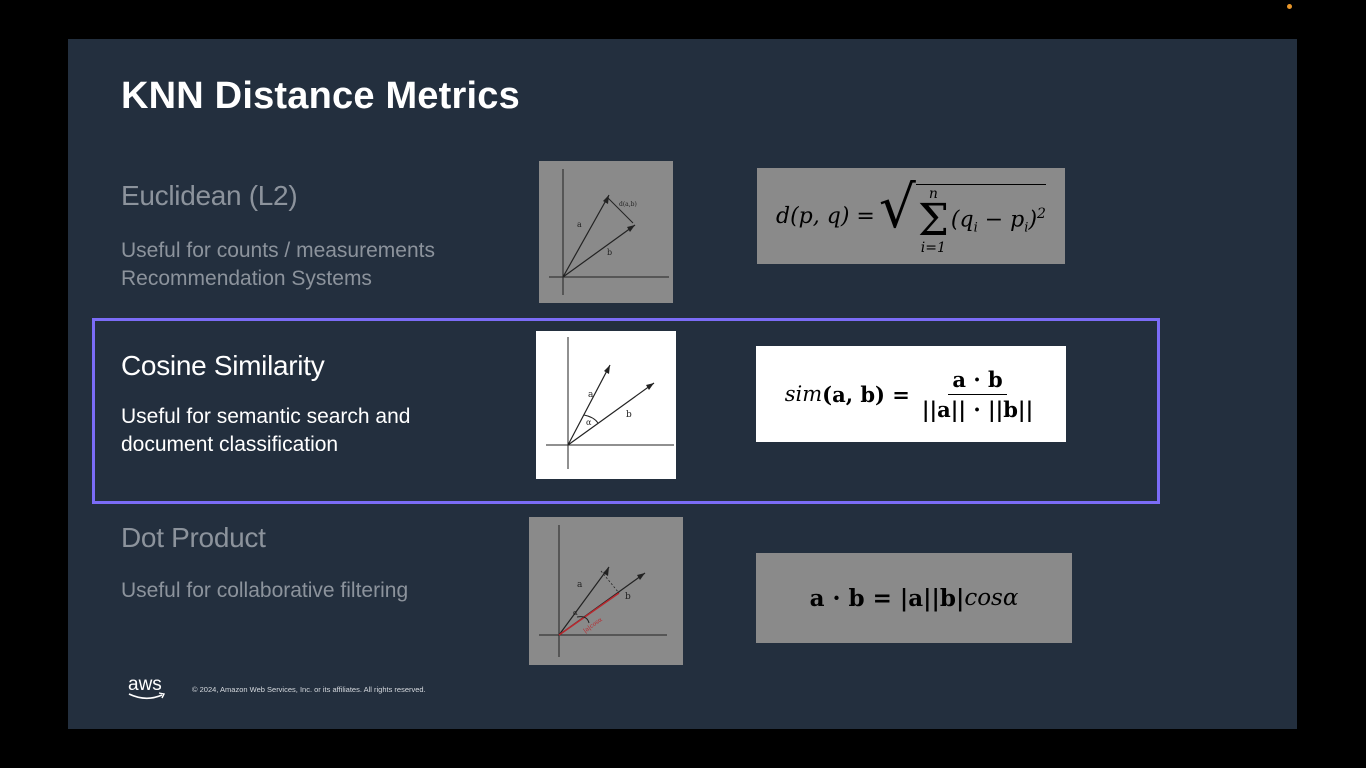 This screenshot has height=768, width=1366. Describe the element at coordinates (320, 96) in the screenshot. I see `slide-title: KNN Distance Metrics` at that location.